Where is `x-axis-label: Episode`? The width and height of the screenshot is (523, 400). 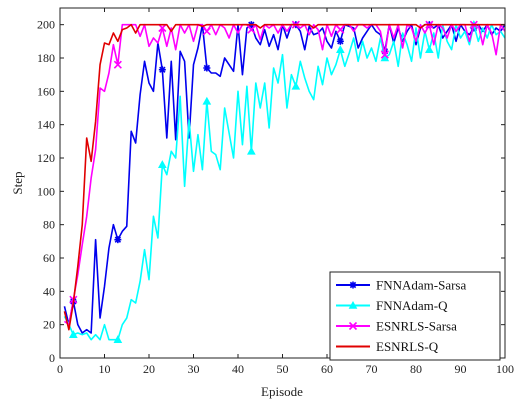
x-axis-label: Episode is located at coordinates (282, 391).